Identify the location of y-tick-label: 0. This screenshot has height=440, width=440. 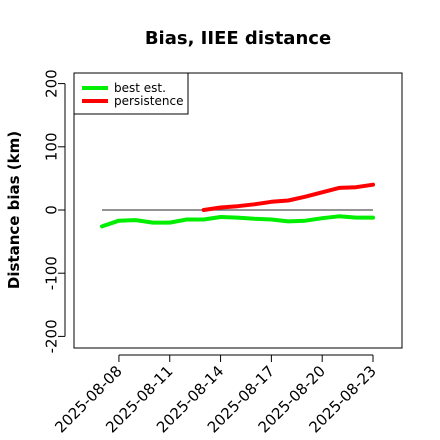
(52, 210).